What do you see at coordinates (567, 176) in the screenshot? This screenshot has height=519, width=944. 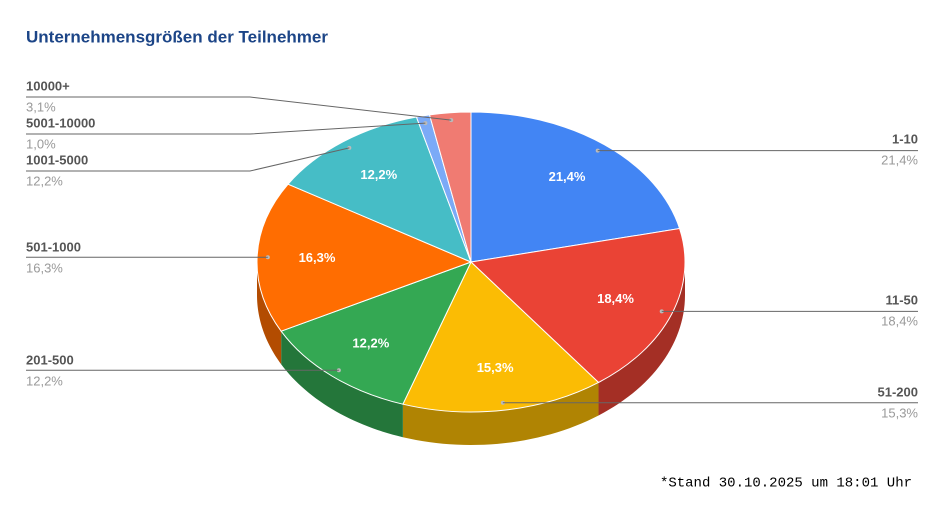 I see `slice-value-label: 21,4%` at bounding box center [567, 176].